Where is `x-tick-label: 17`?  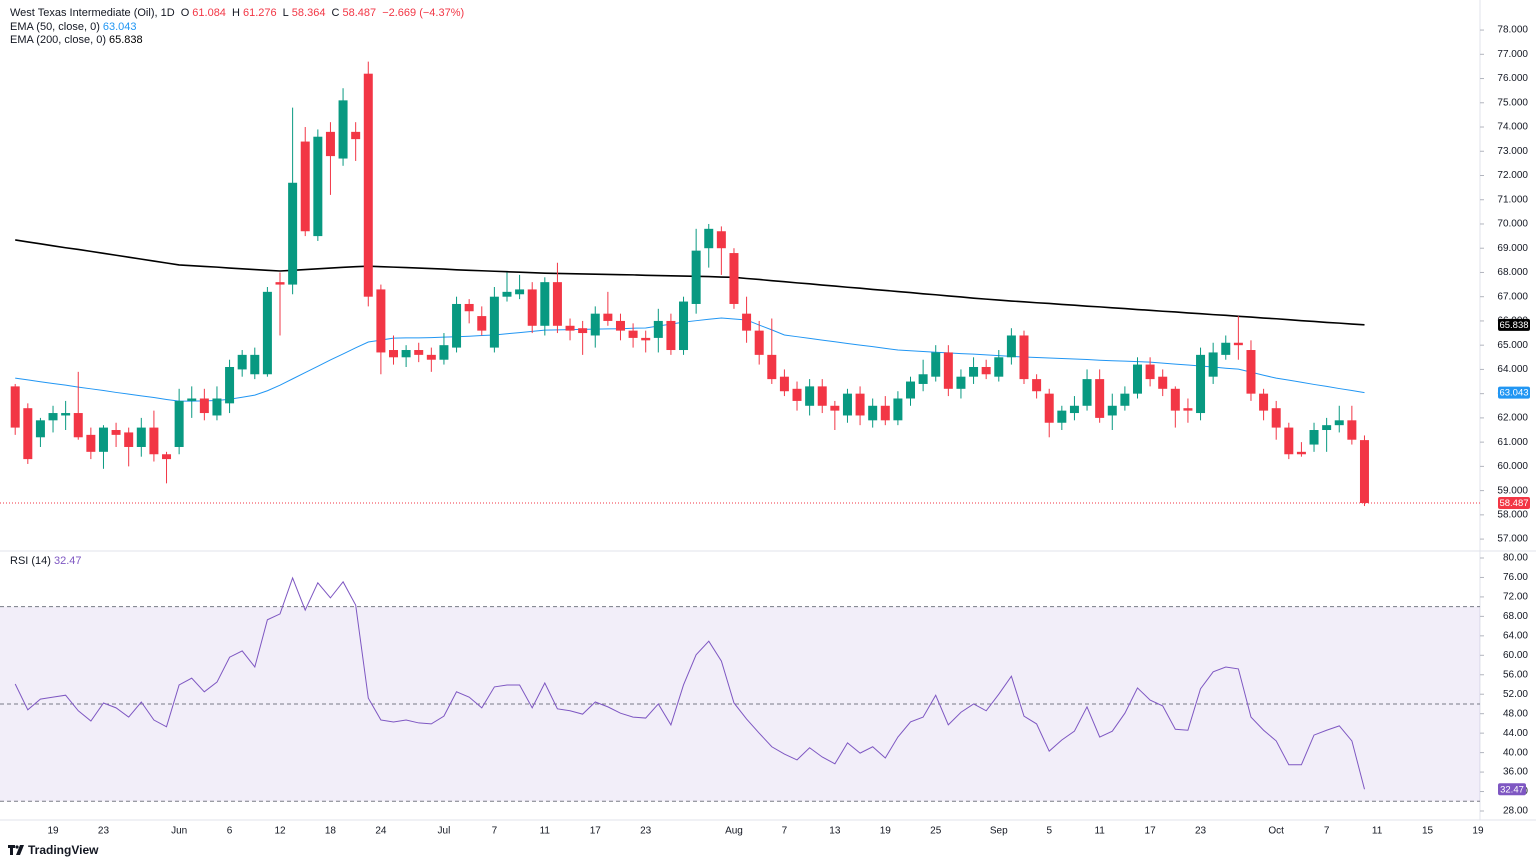
x-tick-label: 17 is located at coordinates (1151, 831).